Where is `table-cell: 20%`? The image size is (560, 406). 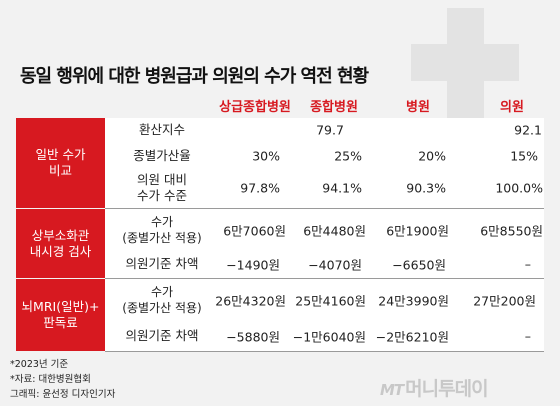
table-cell: 20% is located at coordinates (432, 156).